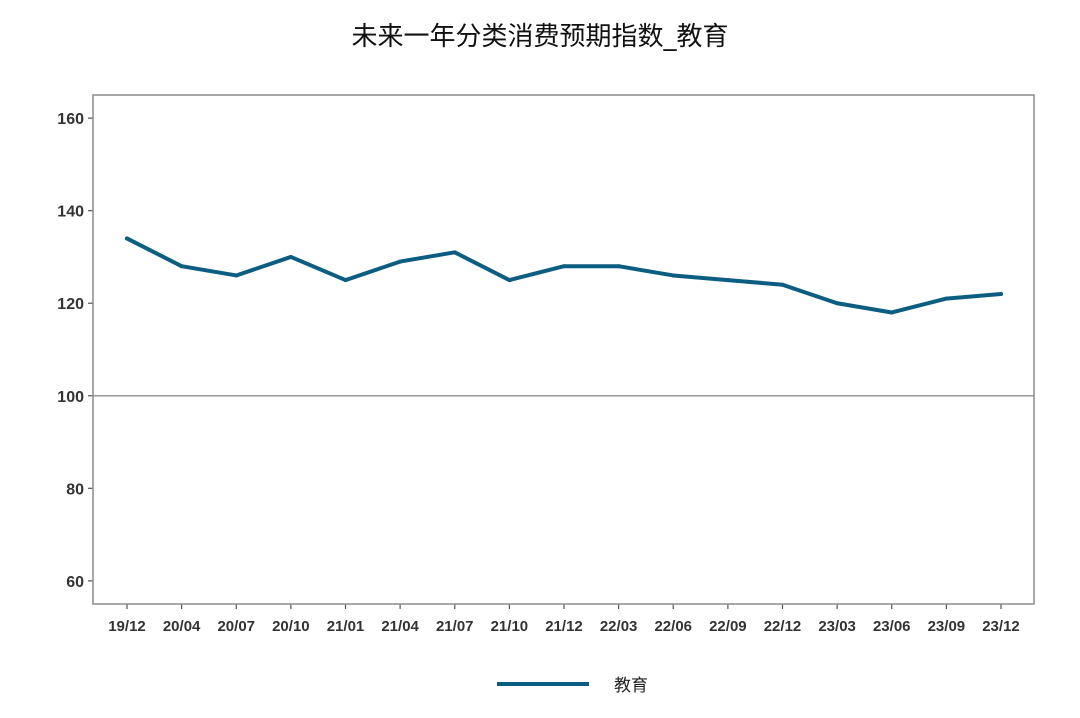 This screenshot has height=718, width=1080. Describe the element at coordinates (673, 626) in the screenshot. I see `x-tick-label: 22/06` at that location.